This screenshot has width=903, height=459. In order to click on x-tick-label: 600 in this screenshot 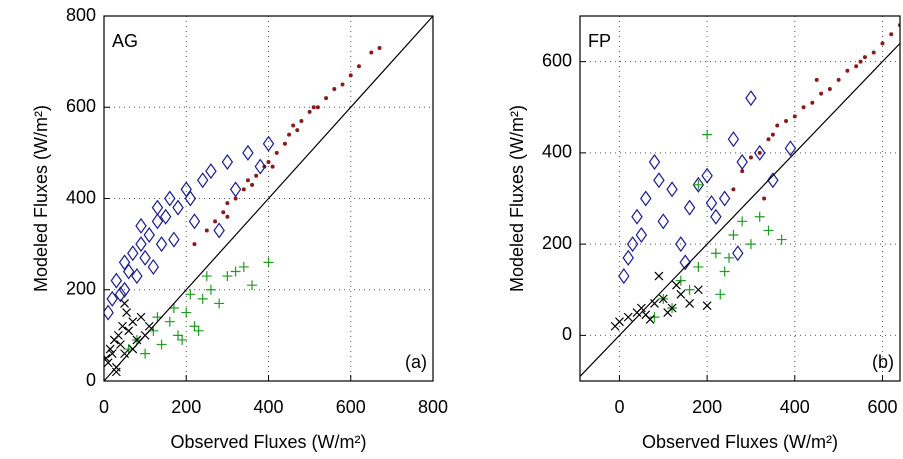, I will do `click(351, 407)`.